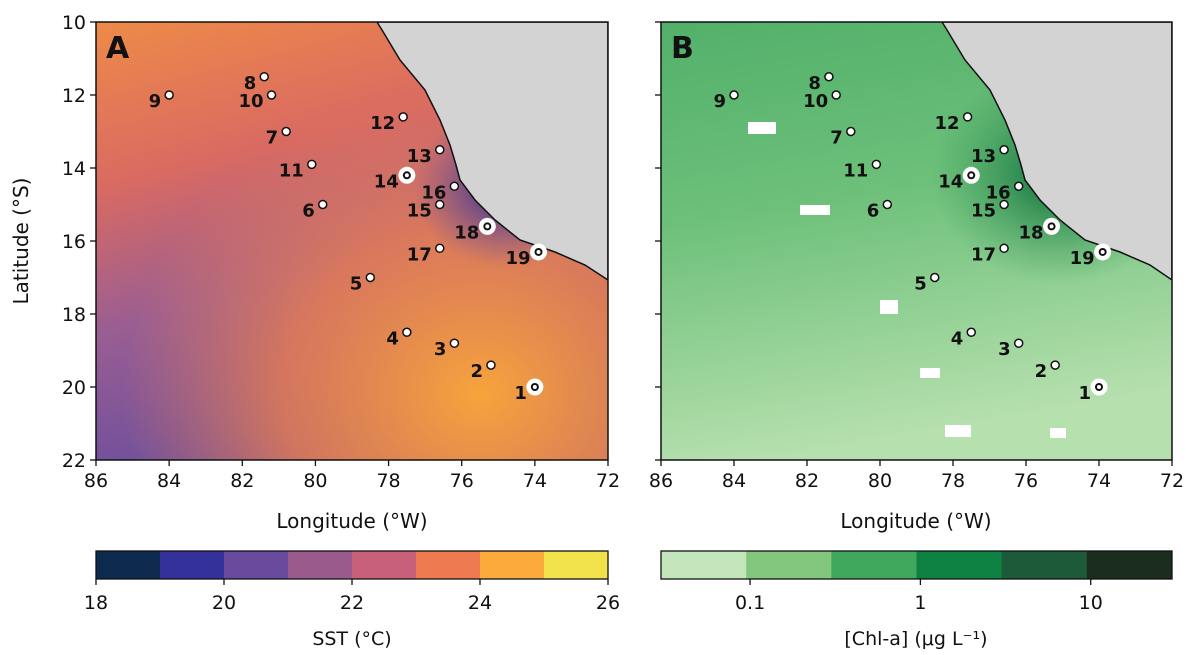  Describe the element at coordinates (750, 603) in the screenshot. I see `colorbar-tick-label: 0.1` at that location.